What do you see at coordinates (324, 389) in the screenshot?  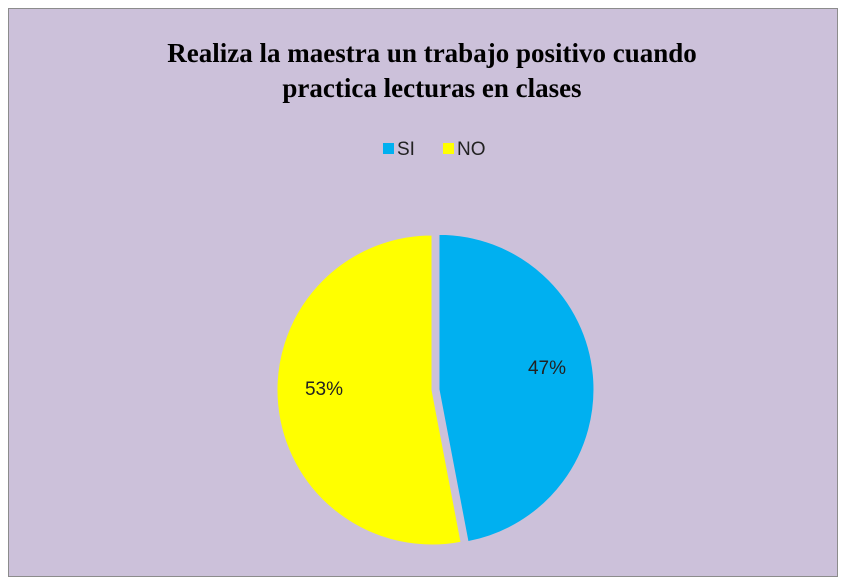 I see `data-label: 53%` at bounding box center [324, 389].